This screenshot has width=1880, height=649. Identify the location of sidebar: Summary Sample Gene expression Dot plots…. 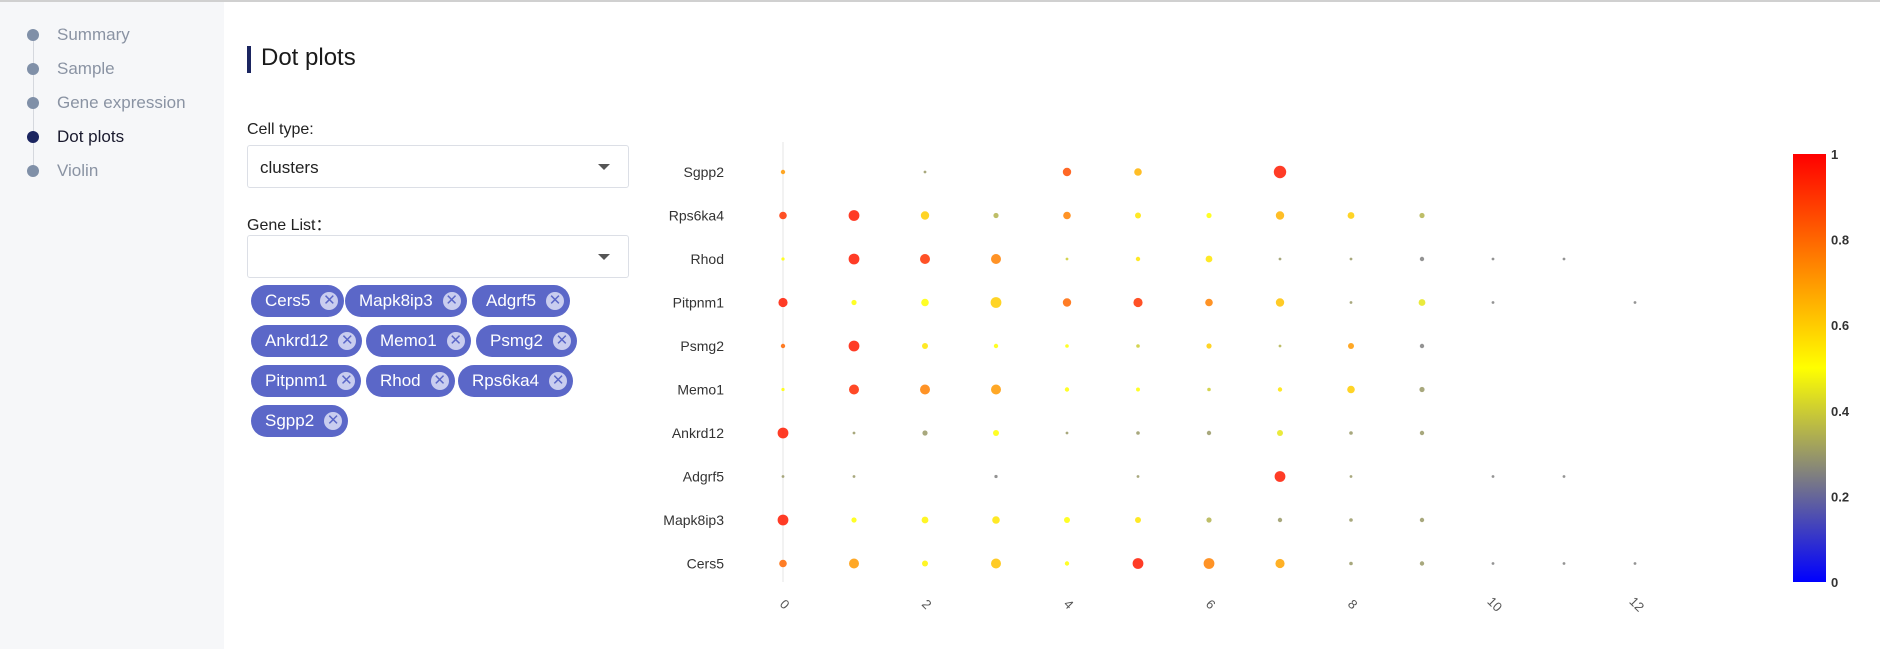
(112, 325).